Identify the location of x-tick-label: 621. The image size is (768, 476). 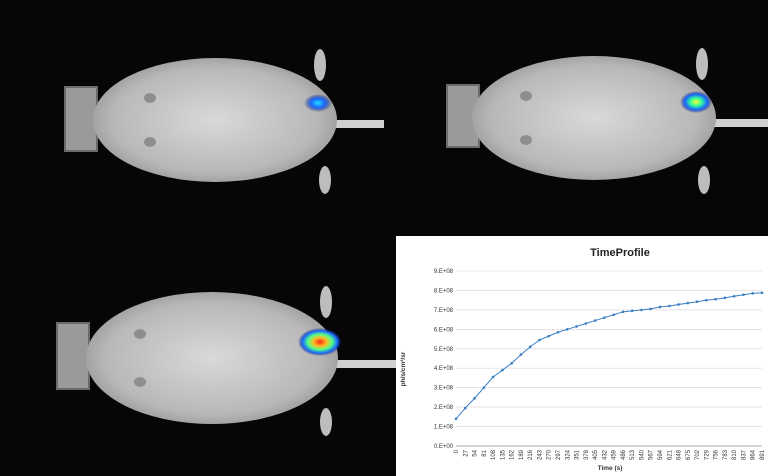
(670, 454).